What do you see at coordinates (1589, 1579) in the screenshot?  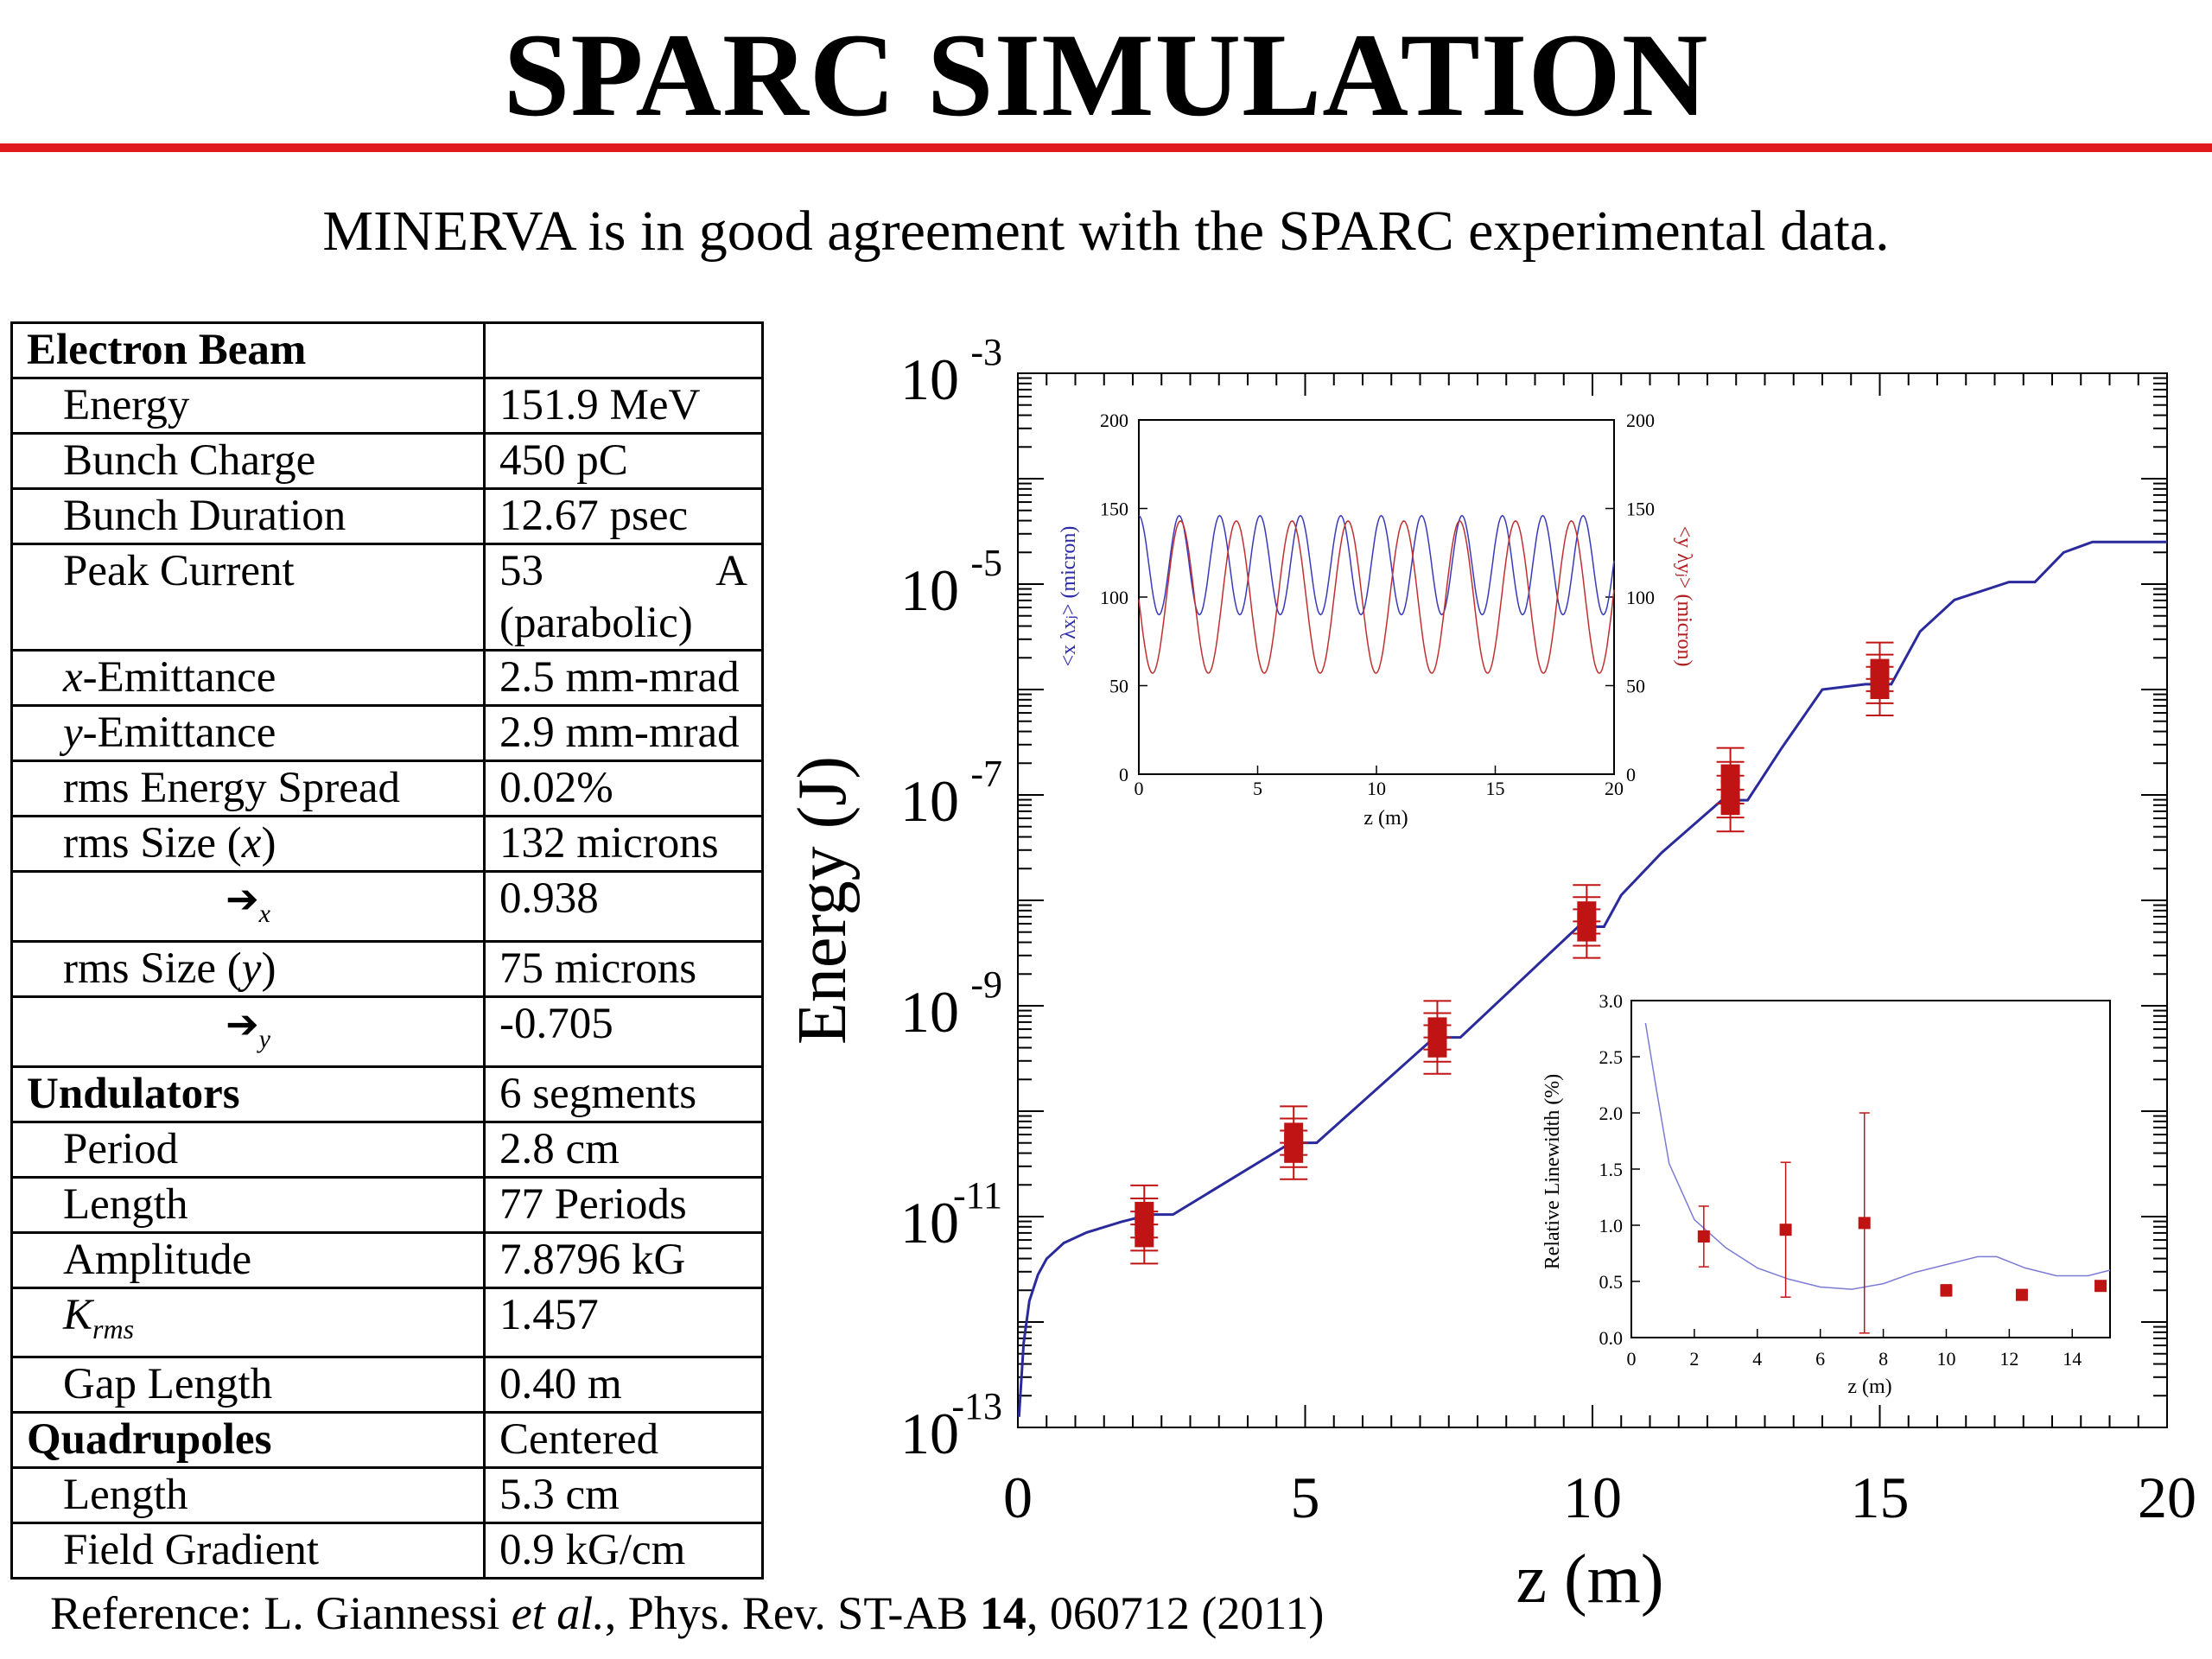 I see `x-axis-label: z (m)` at bounding box center [1589, 1579].